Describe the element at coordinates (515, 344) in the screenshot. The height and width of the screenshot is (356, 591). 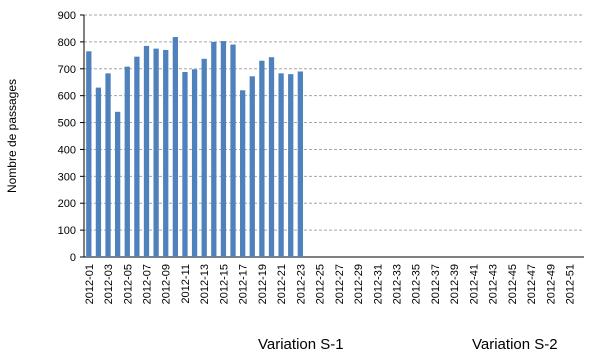
I see `variation-s2-label: Variation S-2` at that location.